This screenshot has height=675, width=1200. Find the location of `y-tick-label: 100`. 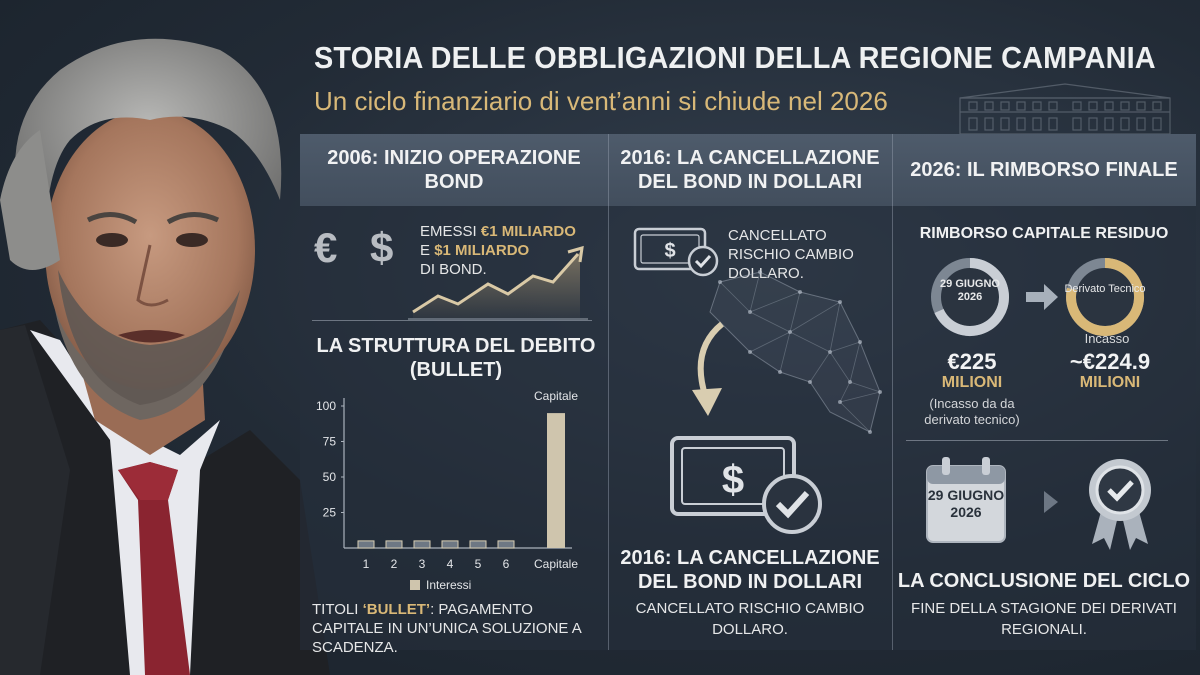

y-tick-label: 100 is located at coordinates (326, 406).